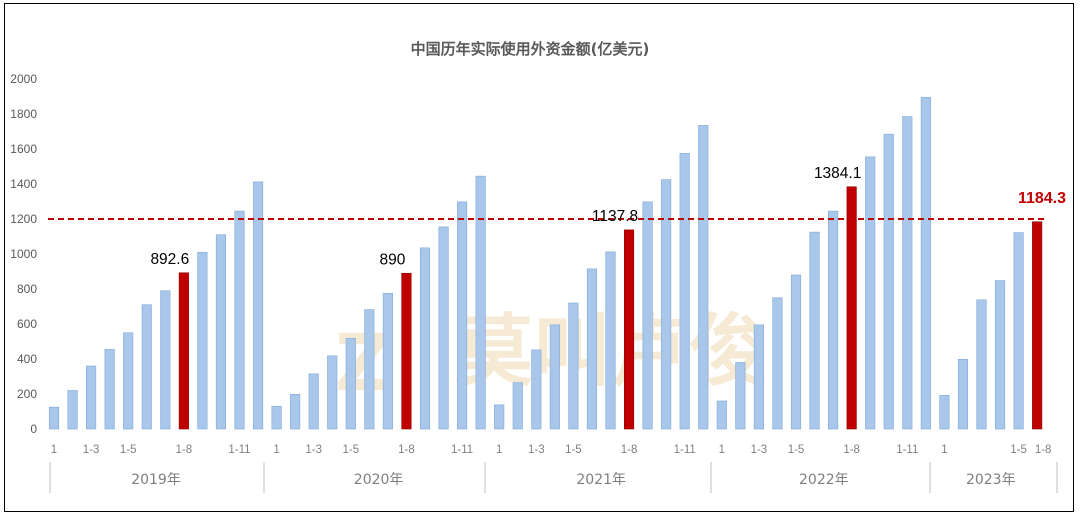  I want to click on y-tick-label: 1800, so click(23, 114).